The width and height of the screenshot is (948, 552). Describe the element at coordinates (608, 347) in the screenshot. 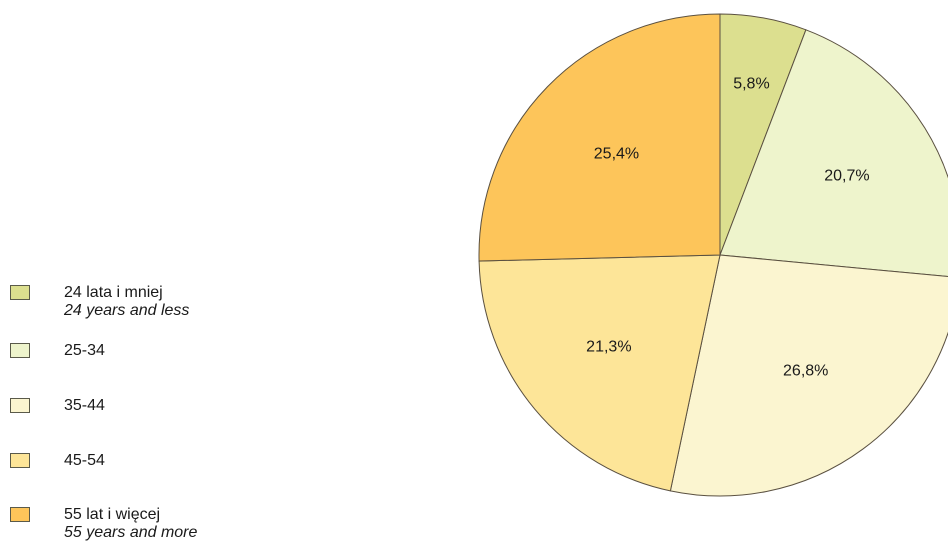

I see `slice-label: 21,3%` at that location.